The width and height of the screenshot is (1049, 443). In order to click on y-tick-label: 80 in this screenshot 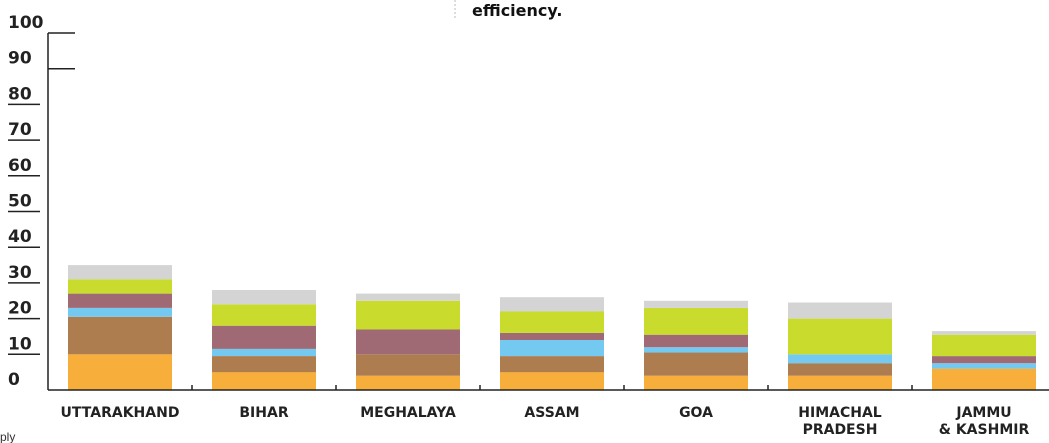, I will do `click(20, 94)`.